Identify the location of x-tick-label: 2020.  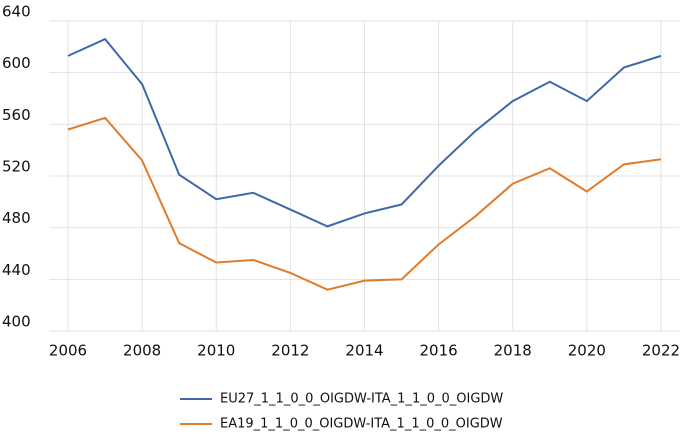
(587, 351).